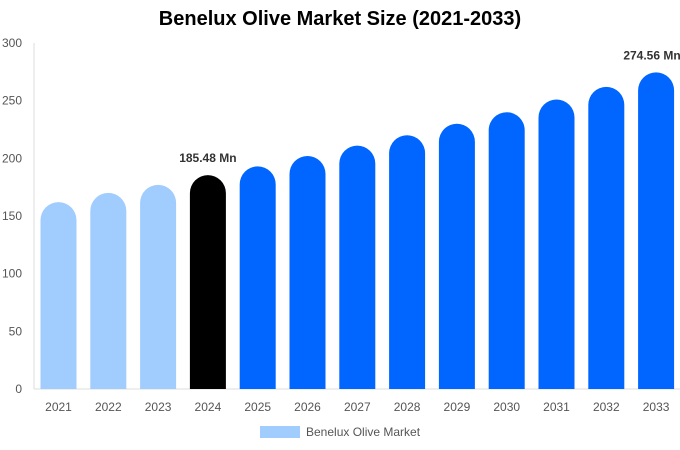  What do you see at coordinates (12, 43) in the screenshot?
I see `y-tick-label: 300` at bounding box center [12, 43].